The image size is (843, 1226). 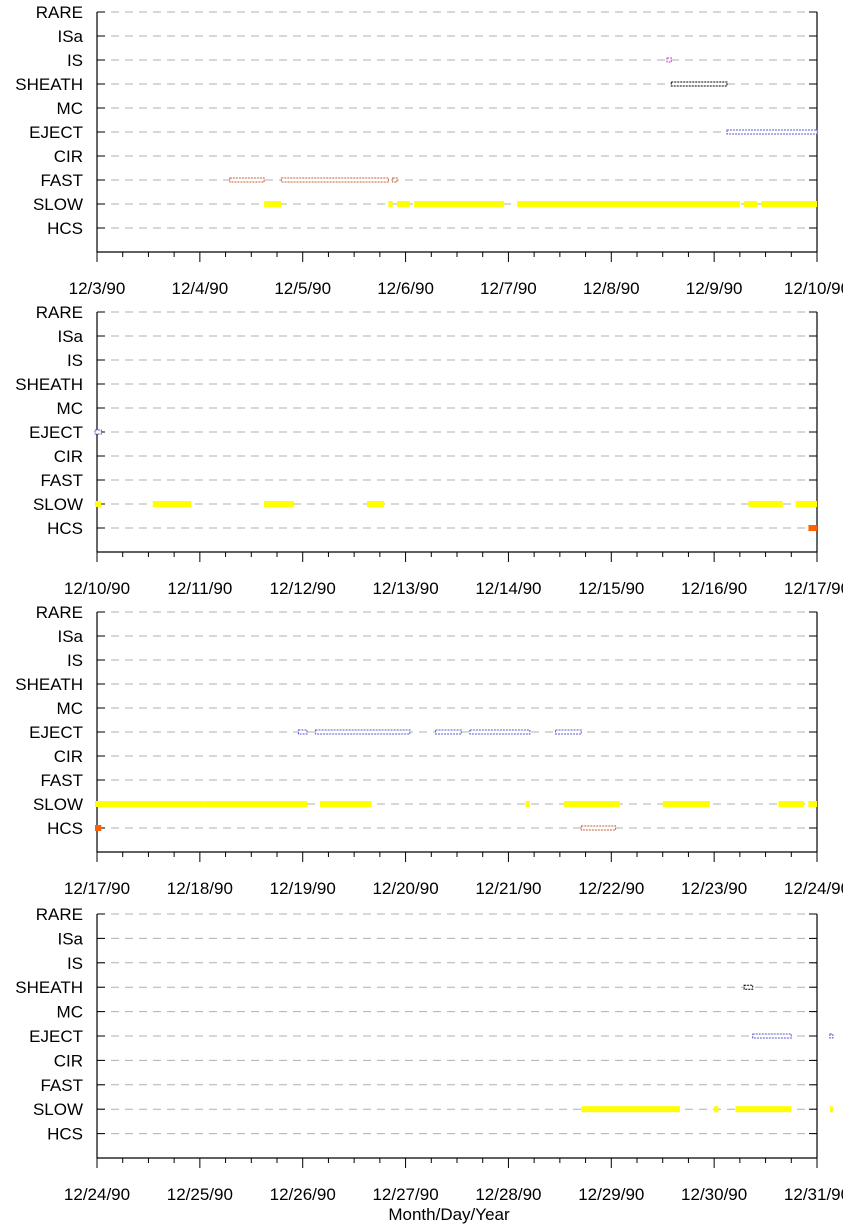 What do you see at coordinates (508, 1194) in the screenshot?
I see `x-tick-label: 12/28/90` at bounding box center [508, 1194].